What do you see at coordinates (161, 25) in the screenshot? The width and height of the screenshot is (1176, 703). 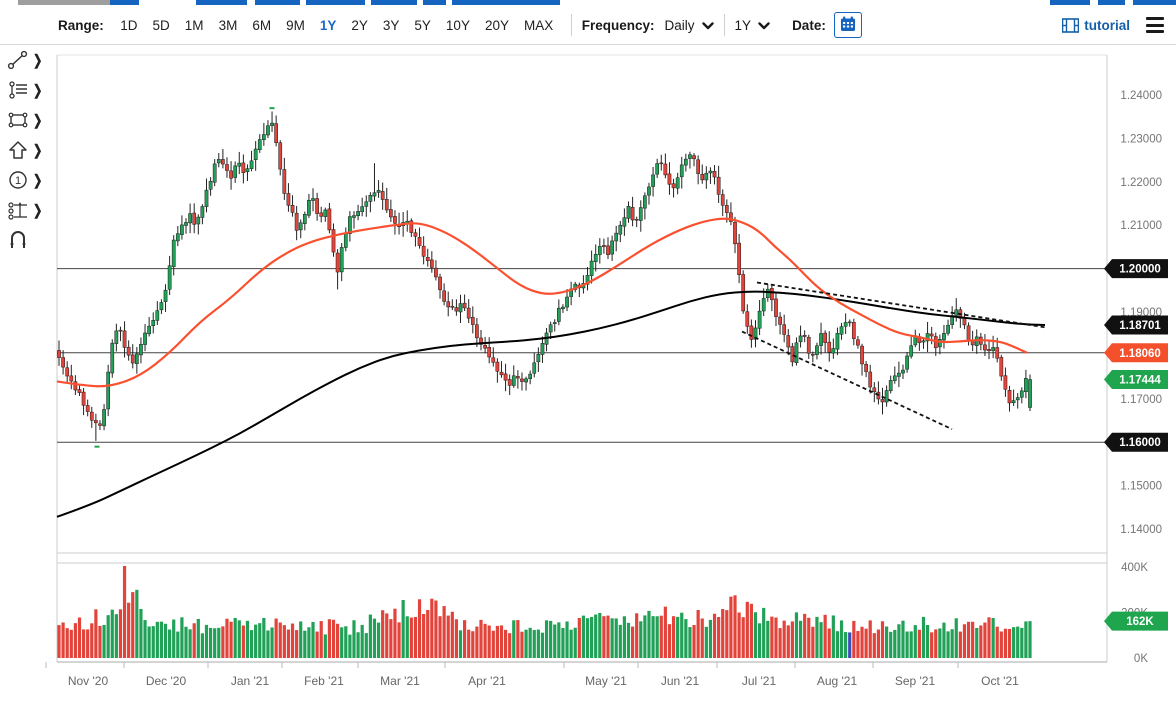 I see `range-option-5D: 5D` at bounding box center [161, 25].